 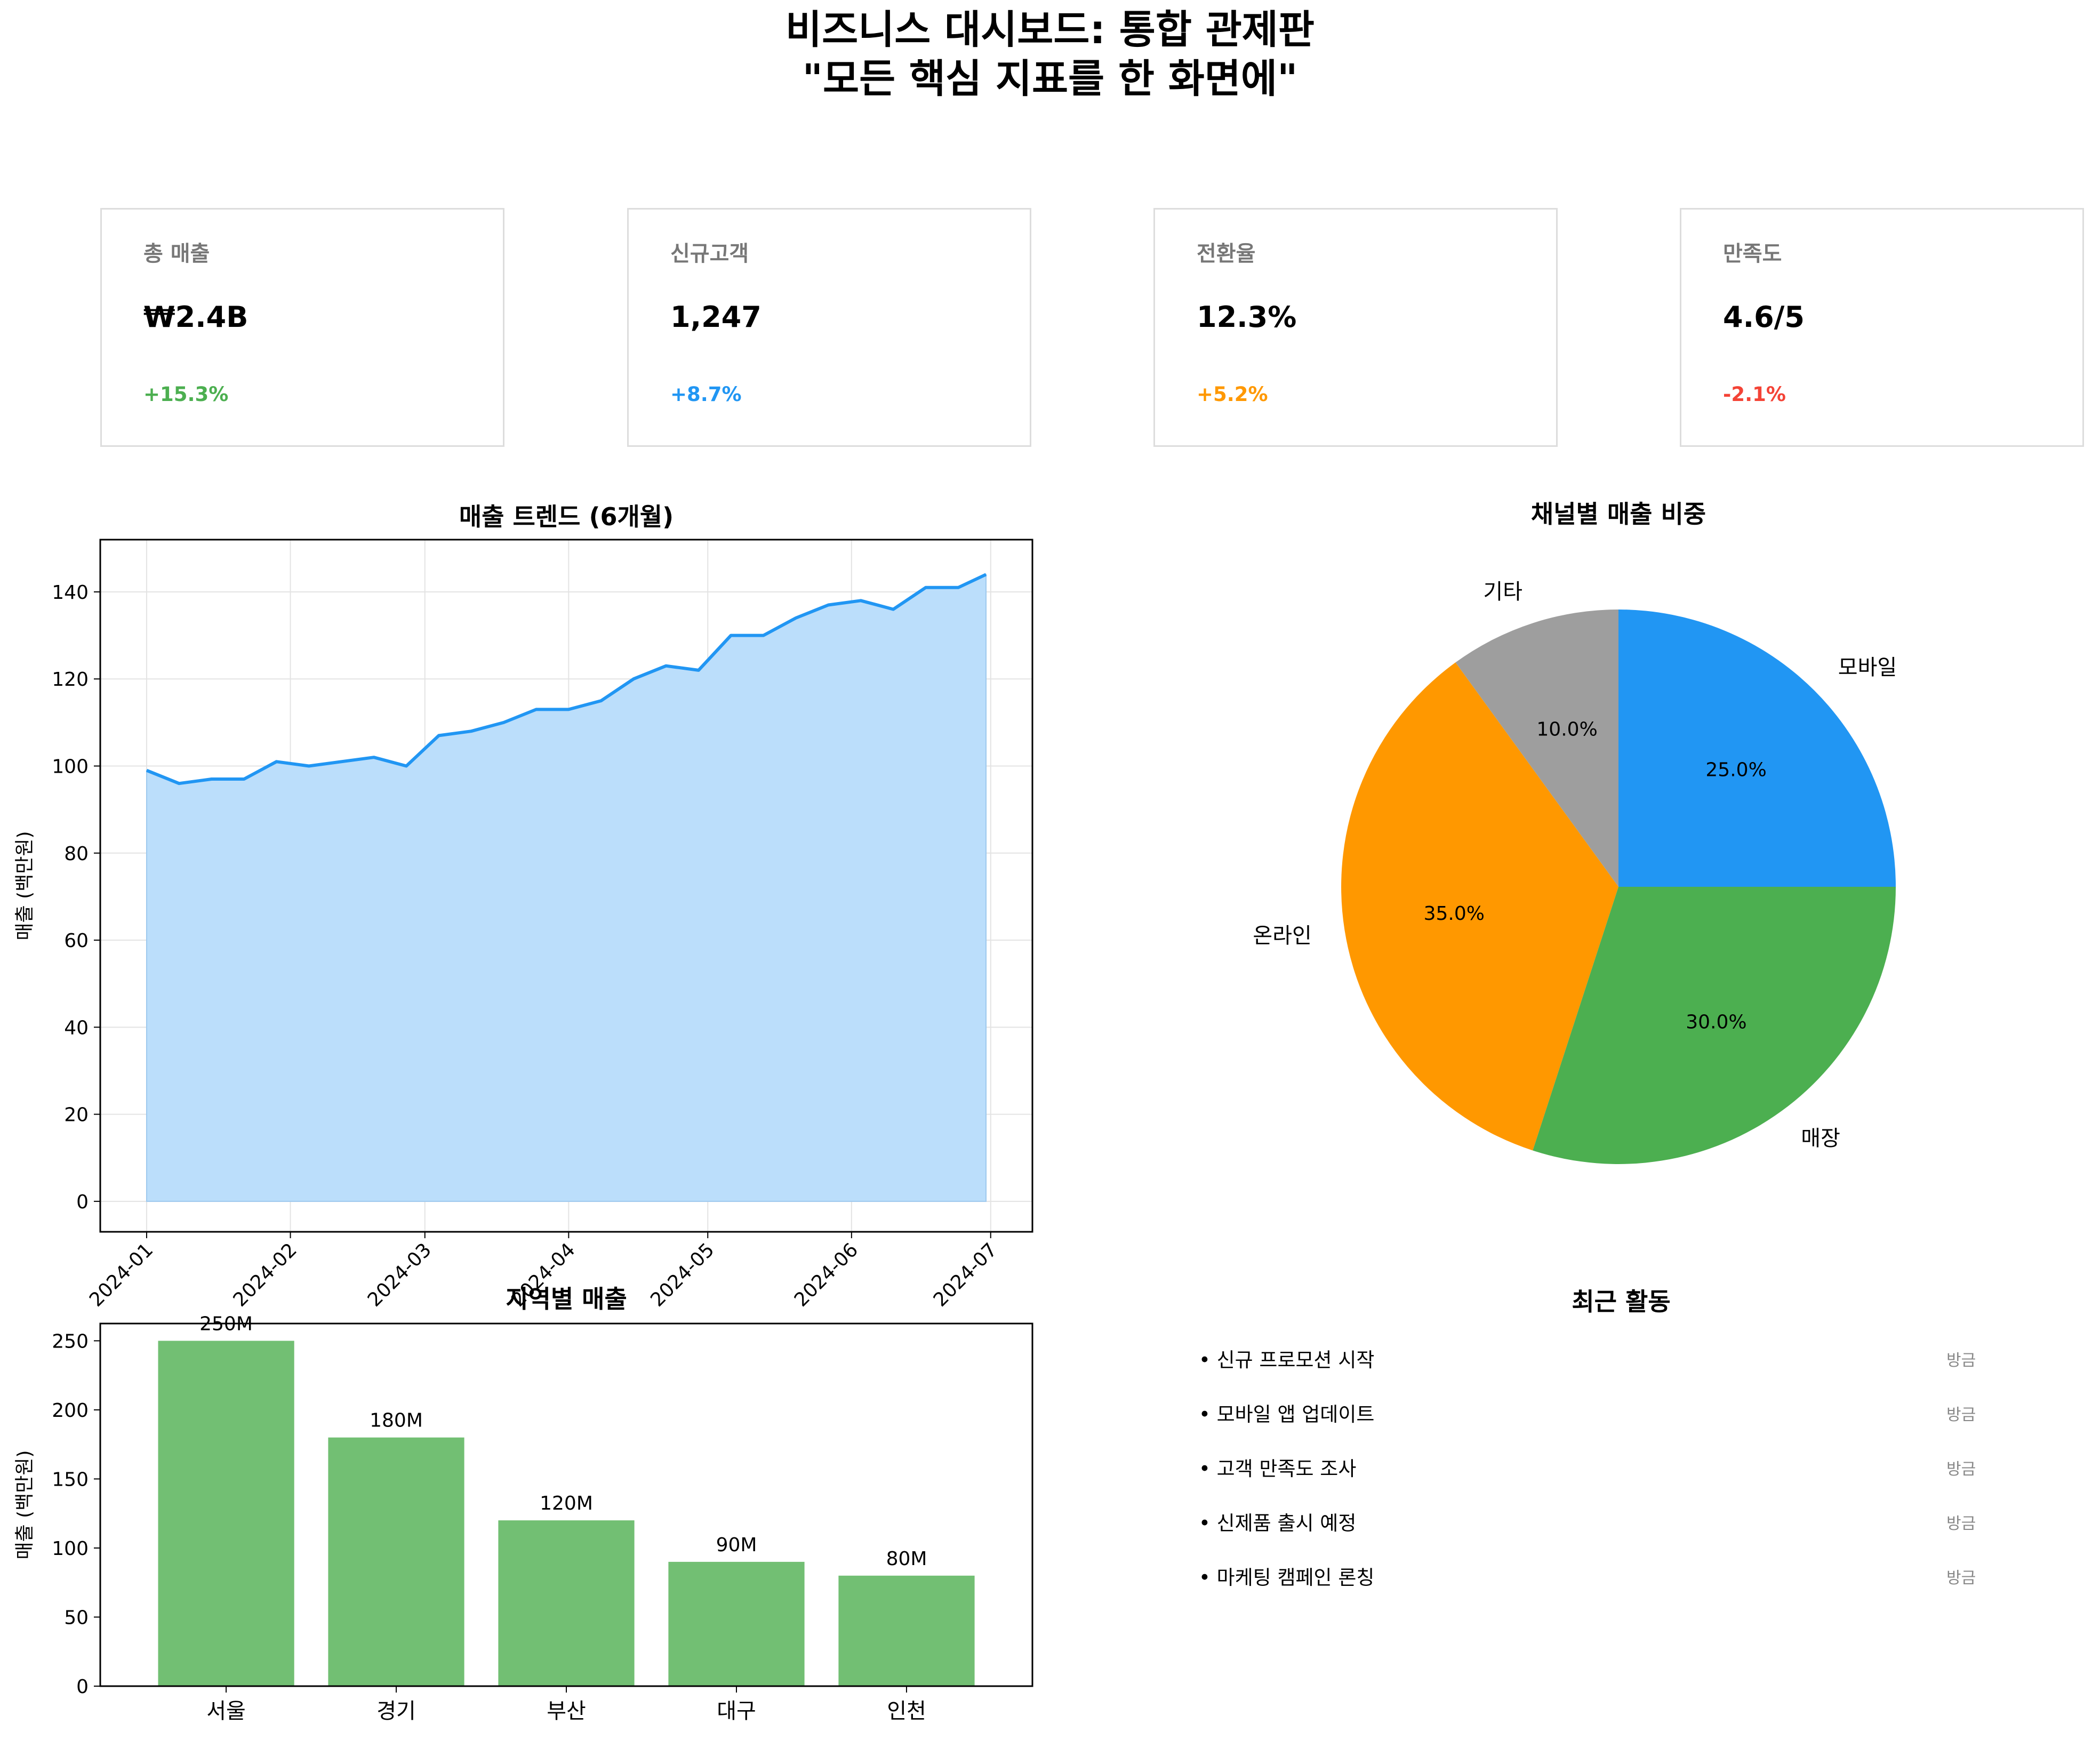 I want to click on pie-pct-label: 25.0%, so click(x=1735, y=770).